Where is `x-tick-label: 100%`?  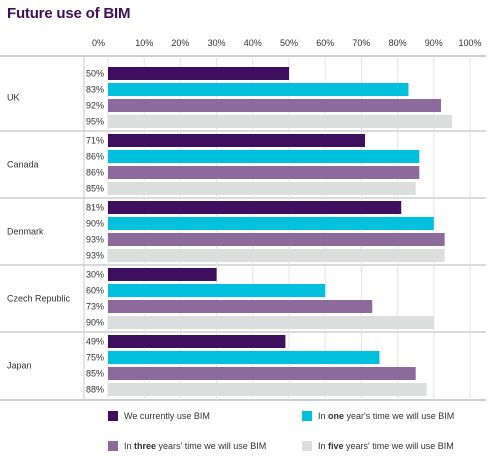 x-tick-label: 100% is located at coordinates (469, 43).